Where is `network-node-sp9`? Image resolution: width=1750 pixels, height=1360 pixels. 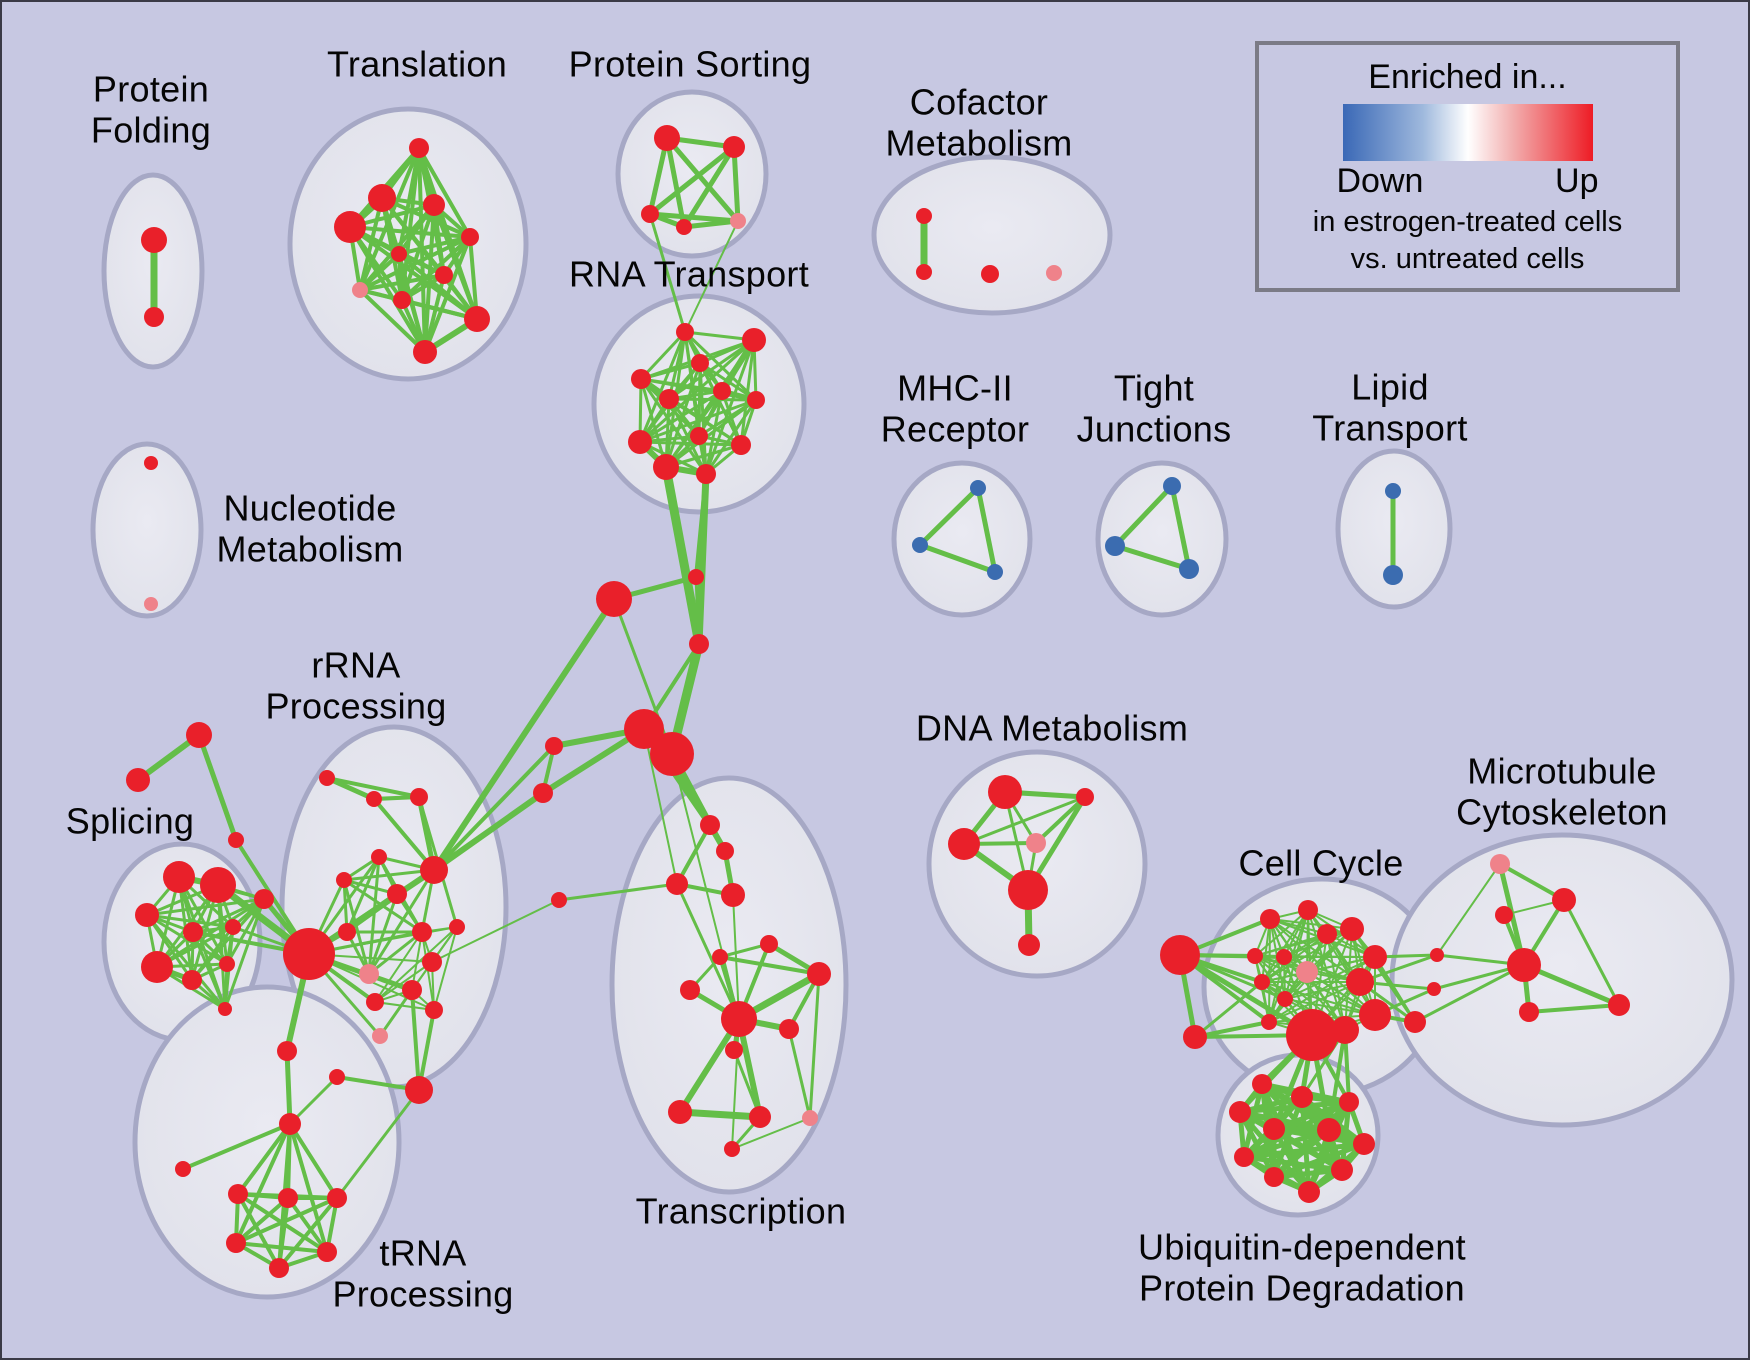
network-node-sp9 is located at coordinates (227, 964).